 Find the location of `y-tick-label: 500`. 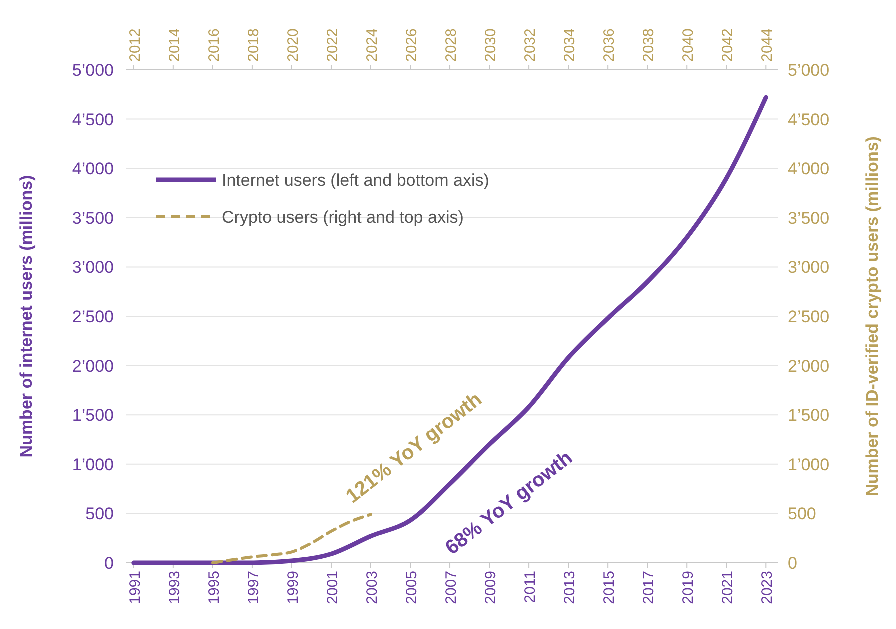

y-tick-label: 500 is located at coordinates (100, 514).